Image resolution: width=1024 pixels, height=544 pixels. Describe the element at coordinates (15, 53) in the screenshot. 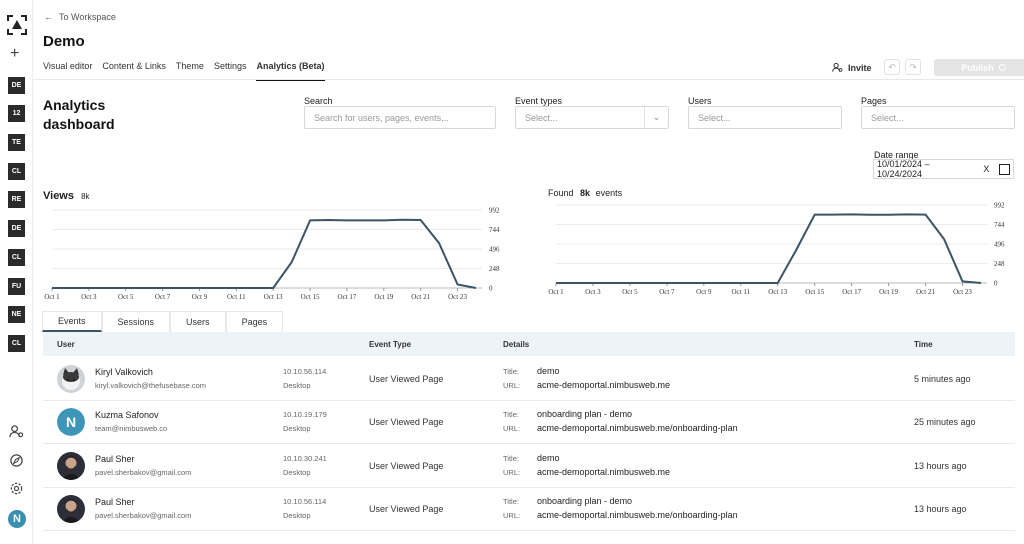

I see `add-workspace-icon: +` at that location.